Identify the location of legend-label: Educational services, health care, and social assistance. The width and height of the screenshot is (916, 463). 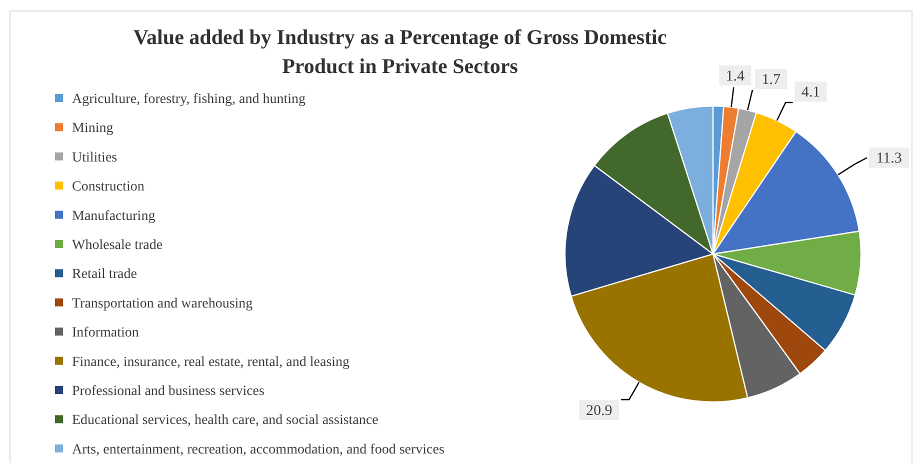
(225, 420).